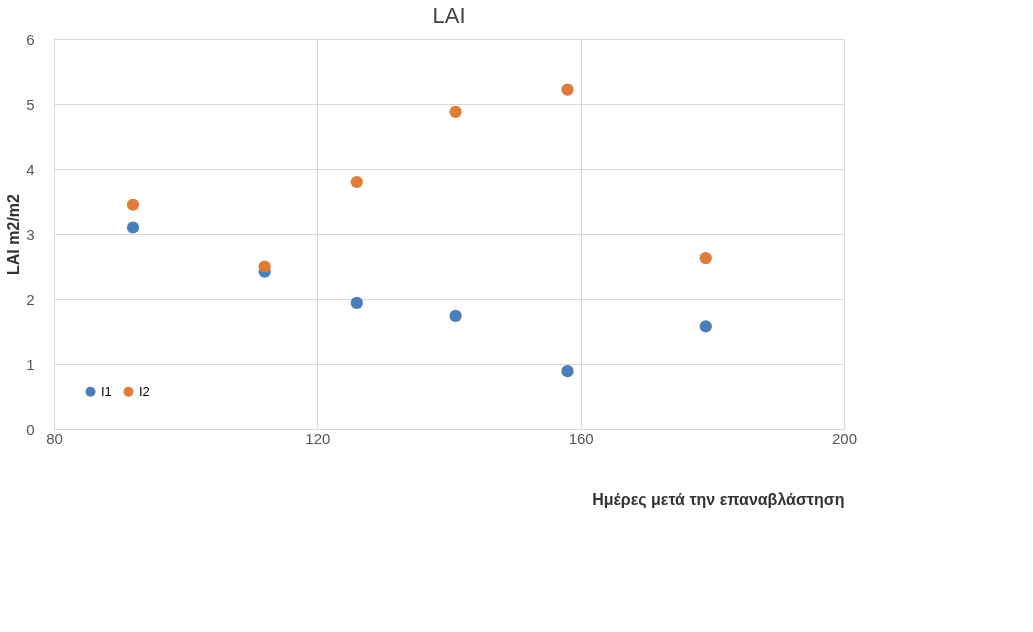 This screenshot has width=1033, height=632. What do you see at coordinates (30, 39) in the screenshot?
I see `y-tick-label: 6` at bounding box center [30, 39].